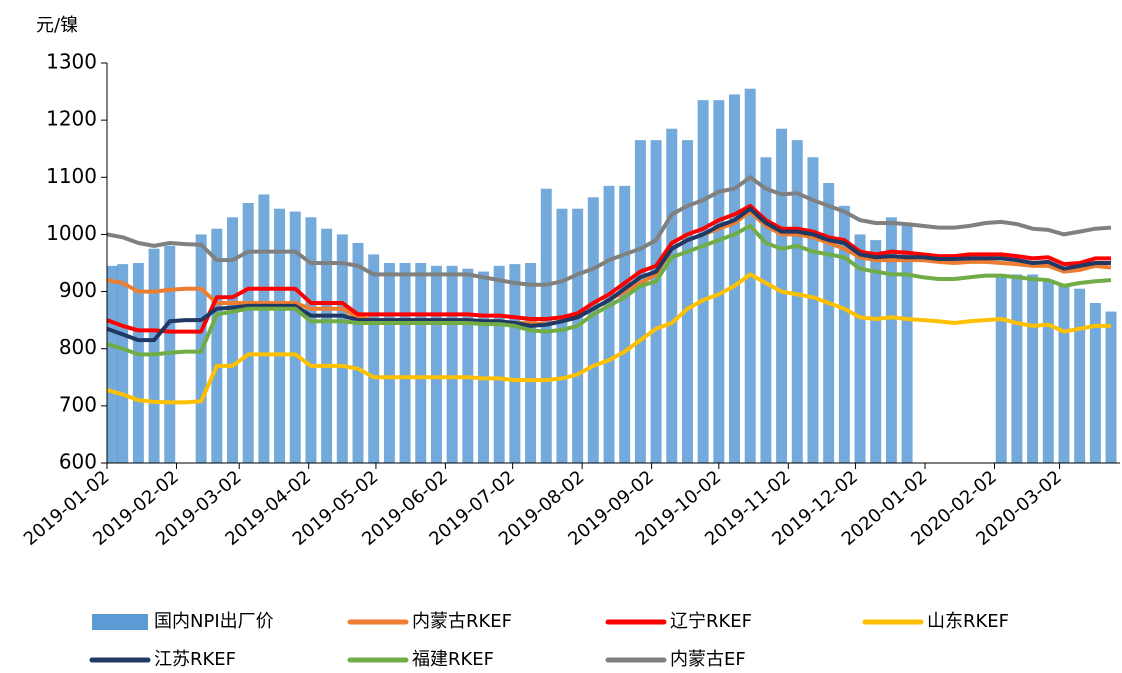  I want to click on y-tick-label: 1000, so click(71, 233).